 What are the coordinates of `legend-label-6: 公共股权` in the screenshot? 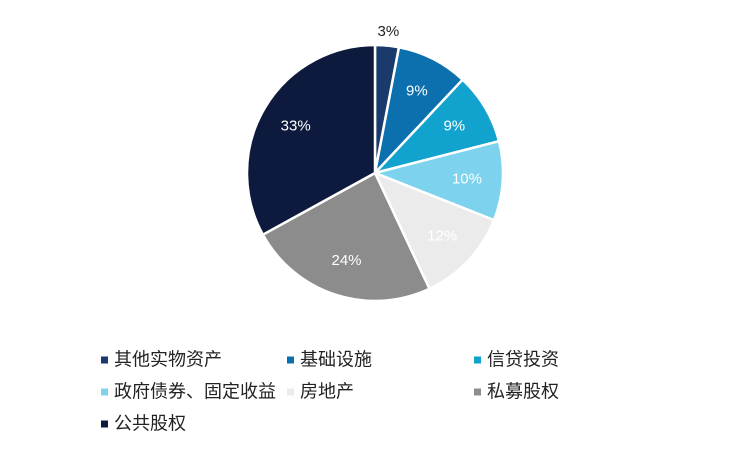 It's located at (150, 424).